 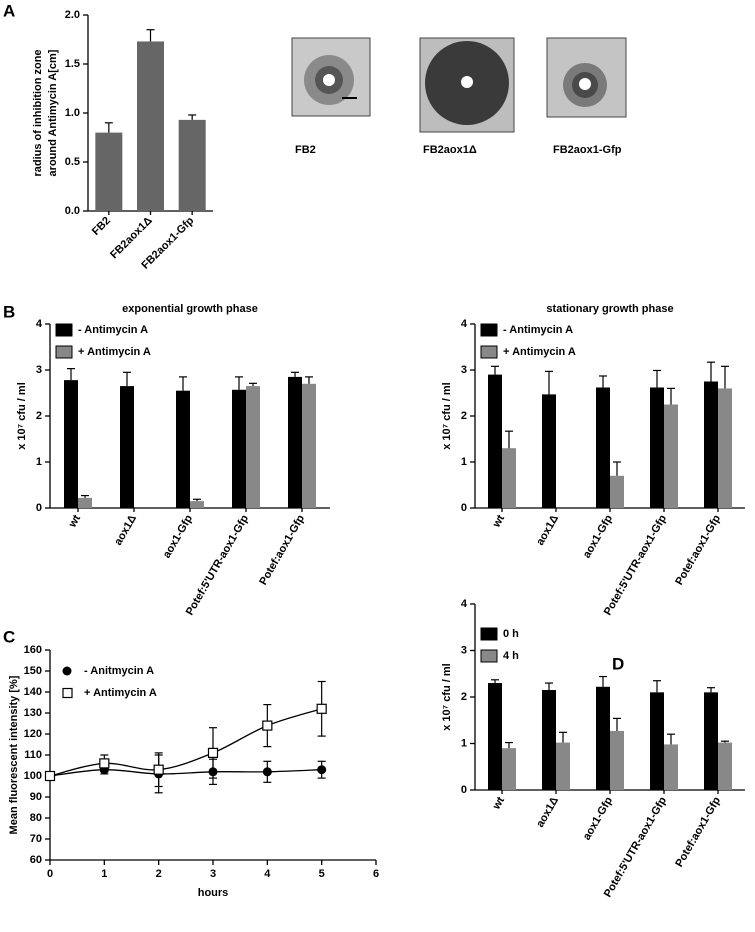 I want to click on y-tick-label: 0.0, so click(x=72, y=211).